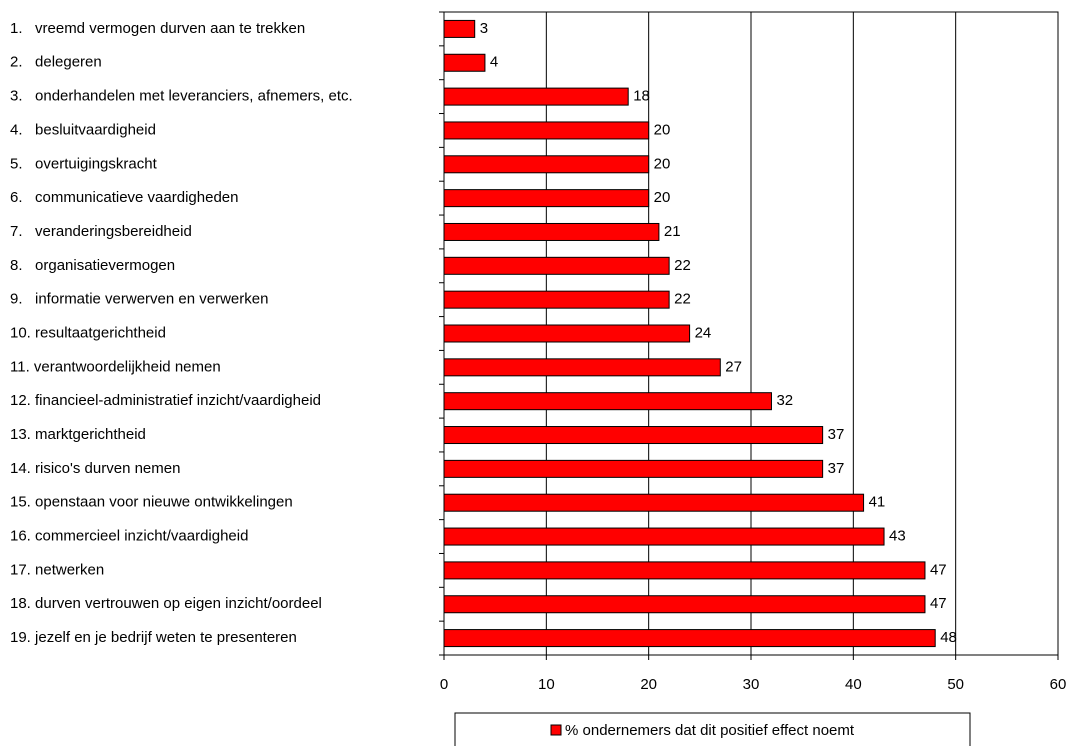 Image resolution: width=1073 pixels, height=746 pixels. I want to click on data-label: 41, so click(877, 502).